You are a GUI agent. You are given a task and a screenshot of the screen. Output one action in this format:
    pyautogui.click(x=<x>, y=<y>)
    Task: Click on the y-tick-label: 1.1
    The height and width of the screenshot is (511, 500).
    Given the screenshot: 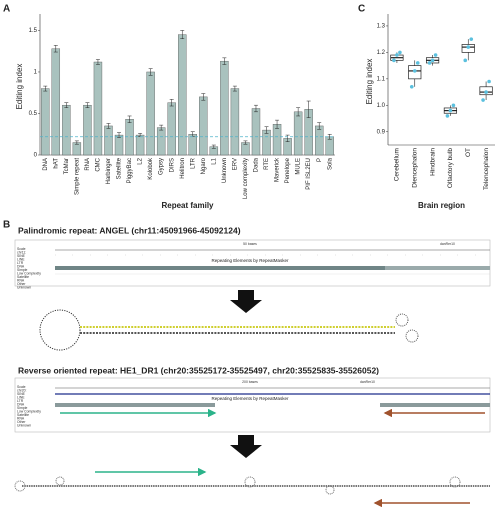 What is the action you would take?
    pyautogui.click(x=381, y=79)
    